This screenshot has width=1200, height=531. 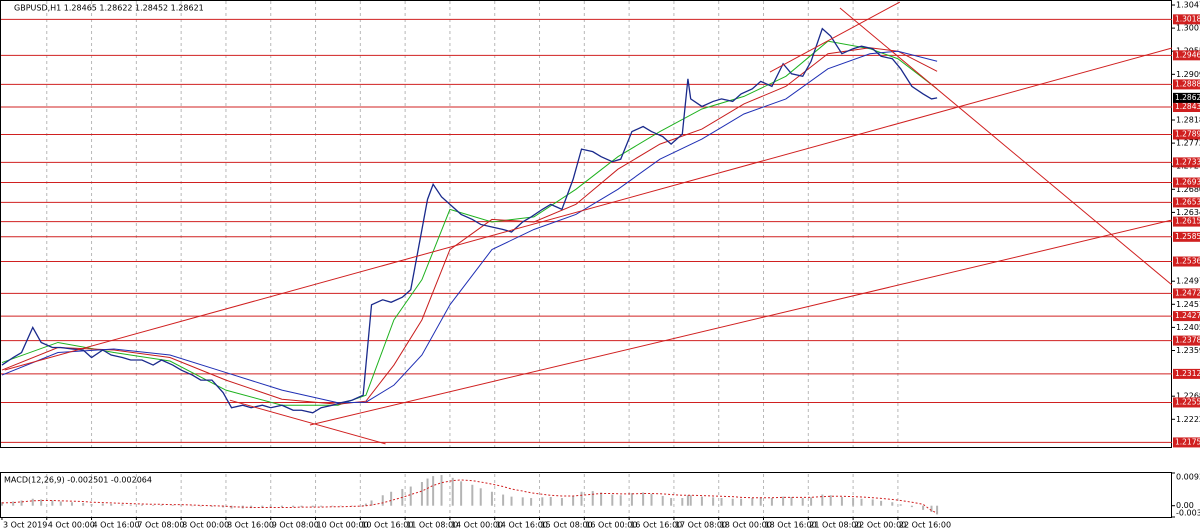 I want to click on x-tick-label: 16 Oct 00:00, so click(x=611, y=525).